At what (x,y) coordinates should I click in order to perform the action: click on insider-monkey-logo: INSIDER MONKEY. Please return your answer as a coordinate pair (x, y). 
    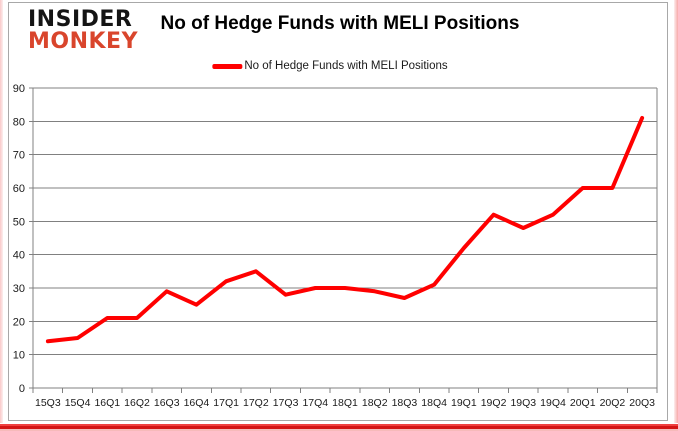
    Looking at the image, I should click on (83, 31).